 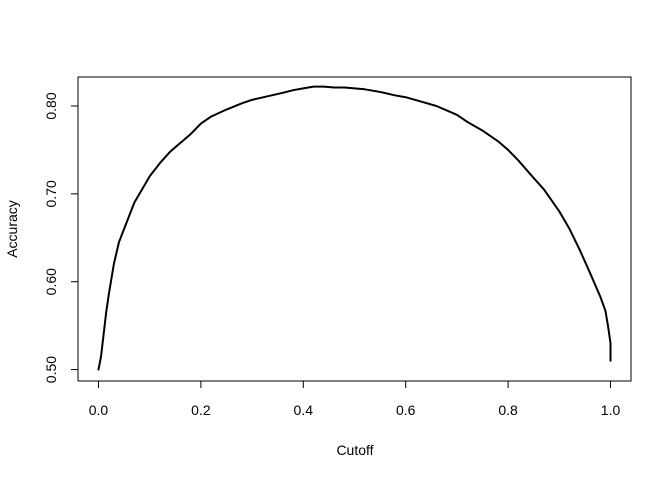 I want to click on x-axis-title: Cutoff, so click(x=354, y=450).